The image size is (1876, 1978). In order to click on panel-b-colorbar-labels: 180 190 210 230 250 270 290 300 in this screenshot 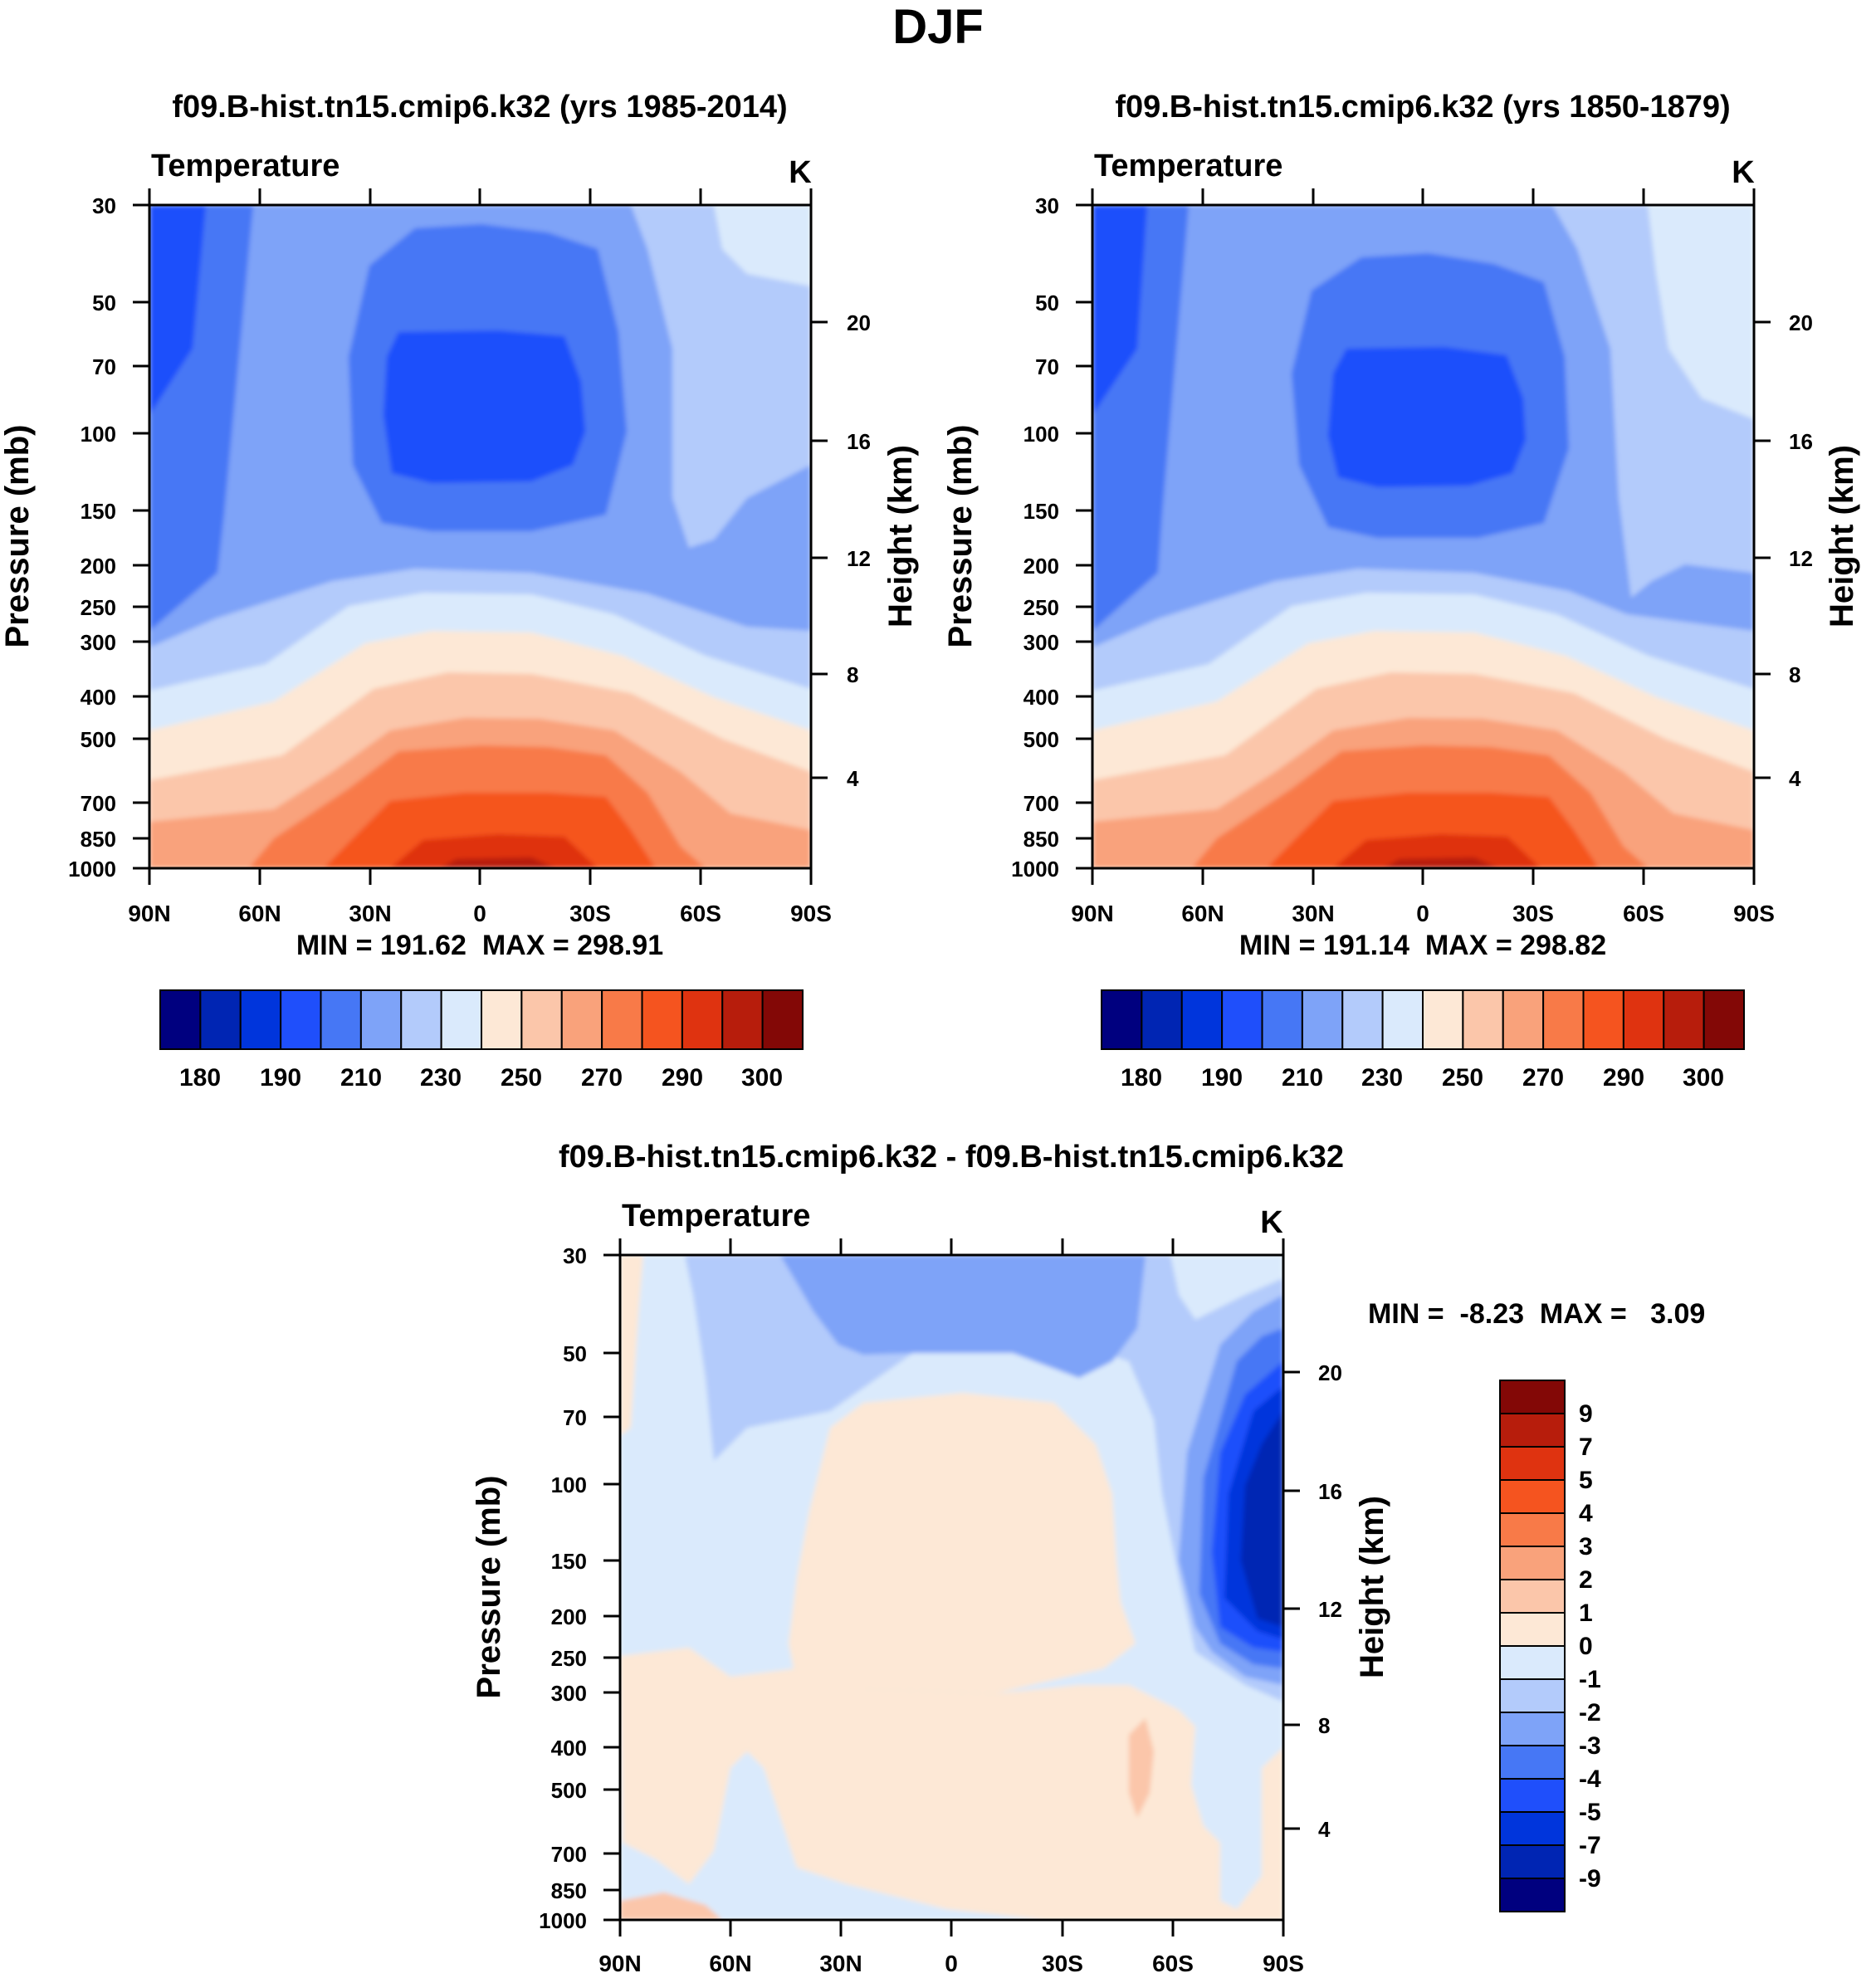, I will do `click(1422, 1078)`.